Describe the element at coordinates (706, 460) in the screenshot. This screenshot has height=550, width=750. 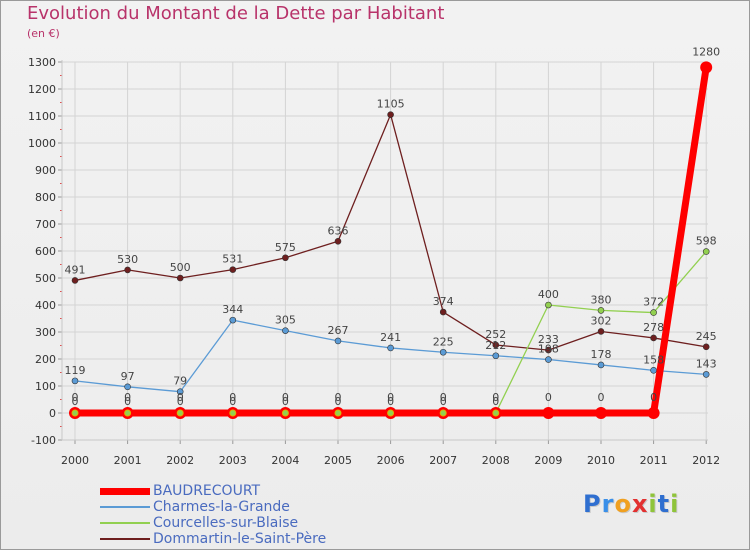
I see `x-tick-label: 2012` at that location.